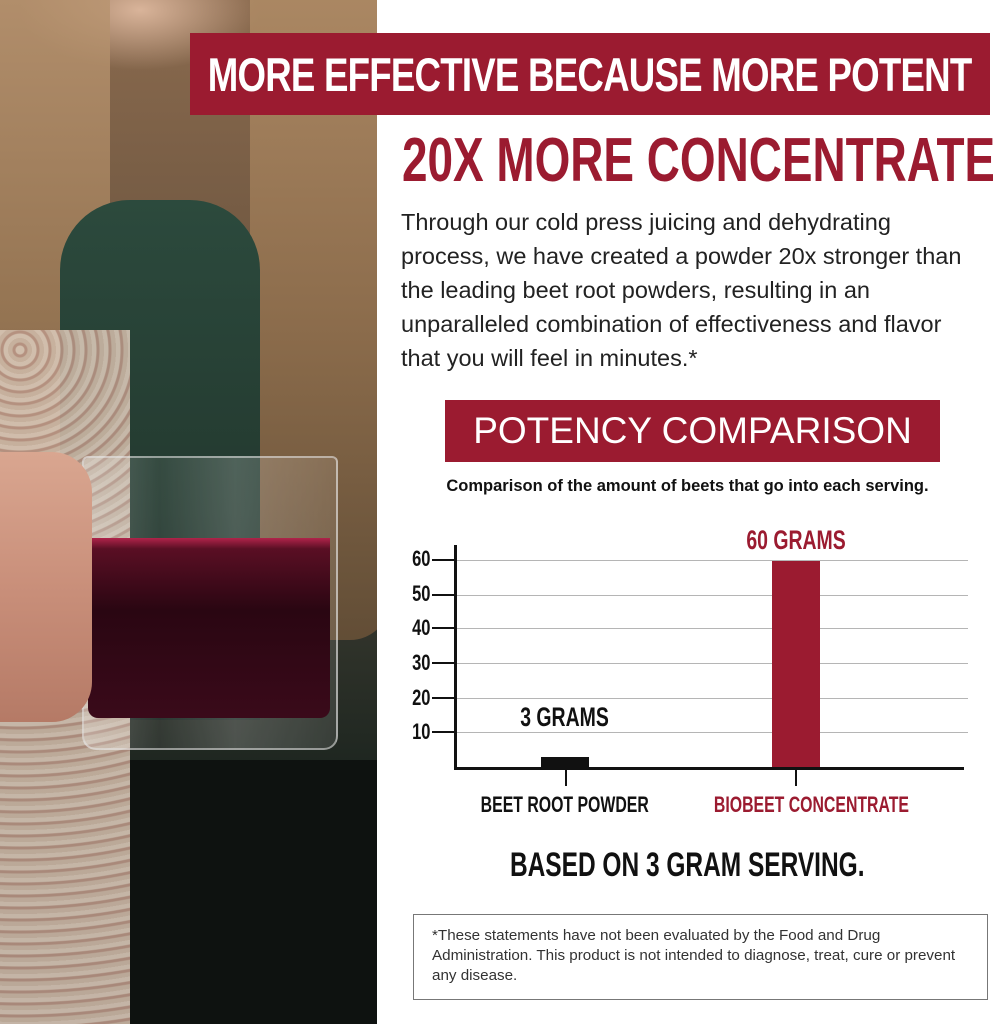 The width and height of the screenshot is (993, 1024). I want to click on beet-juice, so click(209, 628).